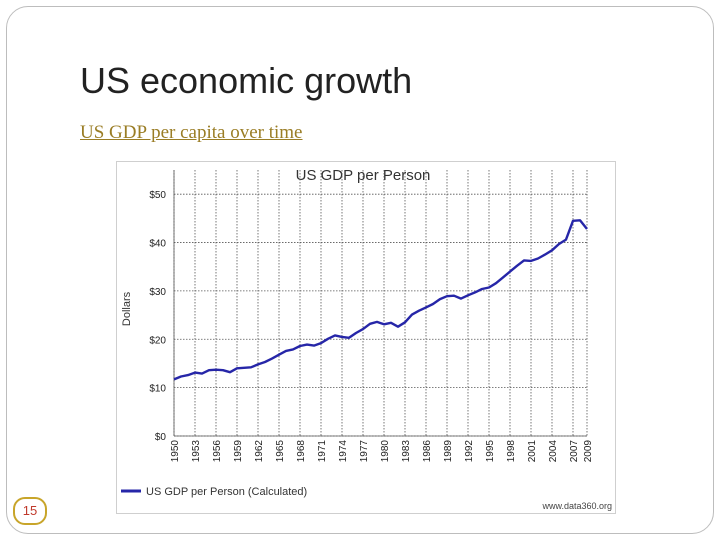  Describe the element at coordinates (280, 451) in the screenshot. I see `x-tick-label: 1965` at that location.